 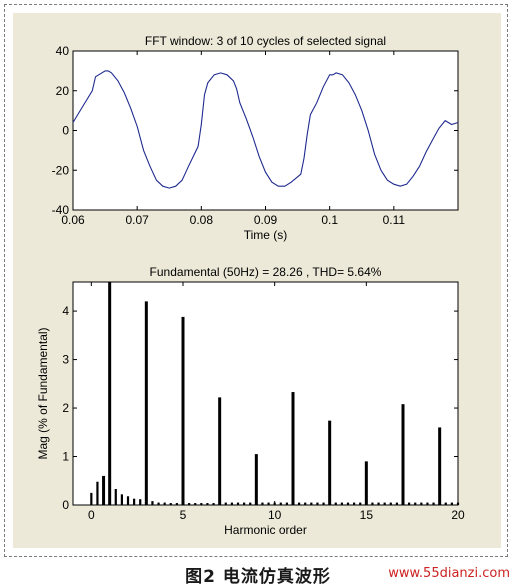 What do you see at coordinates (449, 573) in the screenshot?
I see `watermark: www.55dianzi.com` at bounding box center [449, 573].